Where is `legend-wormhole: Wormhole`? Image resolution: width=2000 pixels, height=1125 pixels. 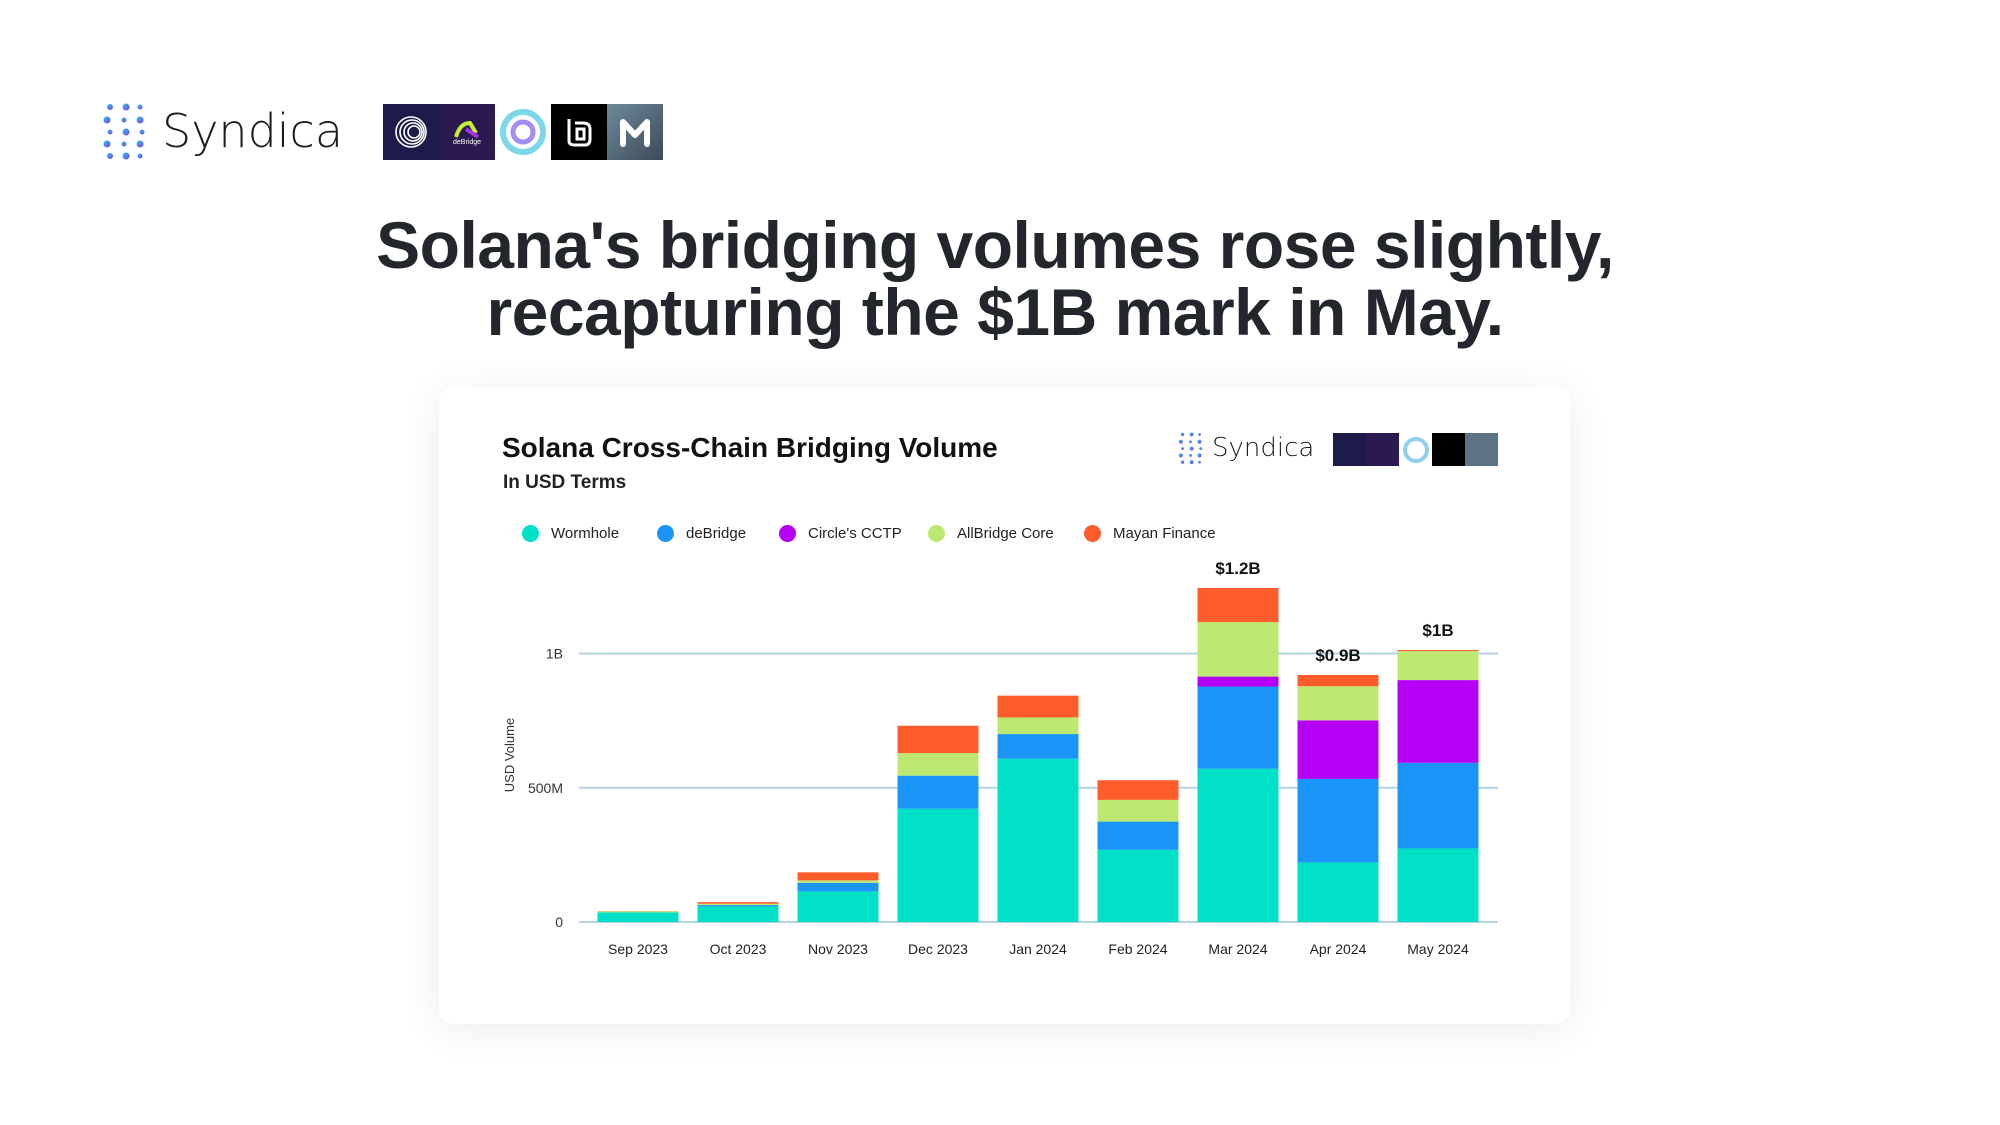
legend-wormhole: Wormhole is located at coordinates (570, 533).